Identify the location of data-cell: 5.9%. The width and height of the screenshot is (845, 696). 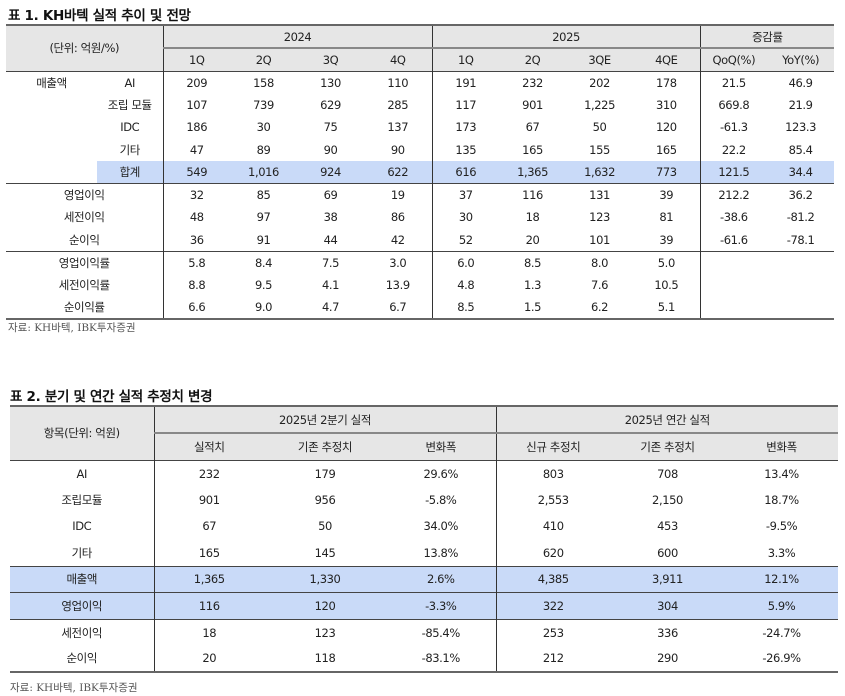
(782, 605).